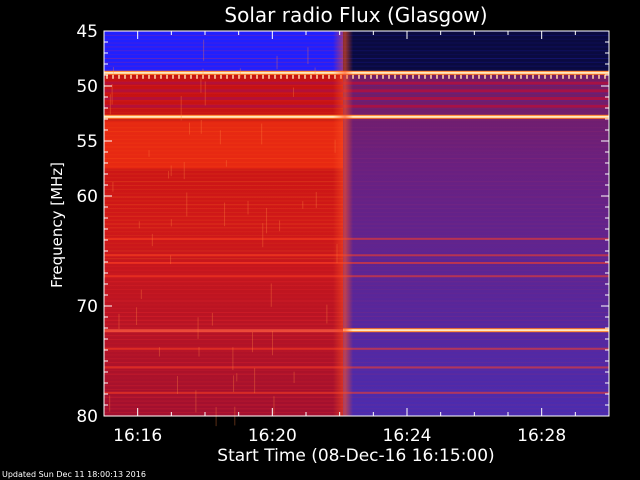 The height and width of the screenshot is (480, 640). What do you see at coordinates (476, 330) in the screenshot?
I see `late-band` at bounding box center [476, 330].